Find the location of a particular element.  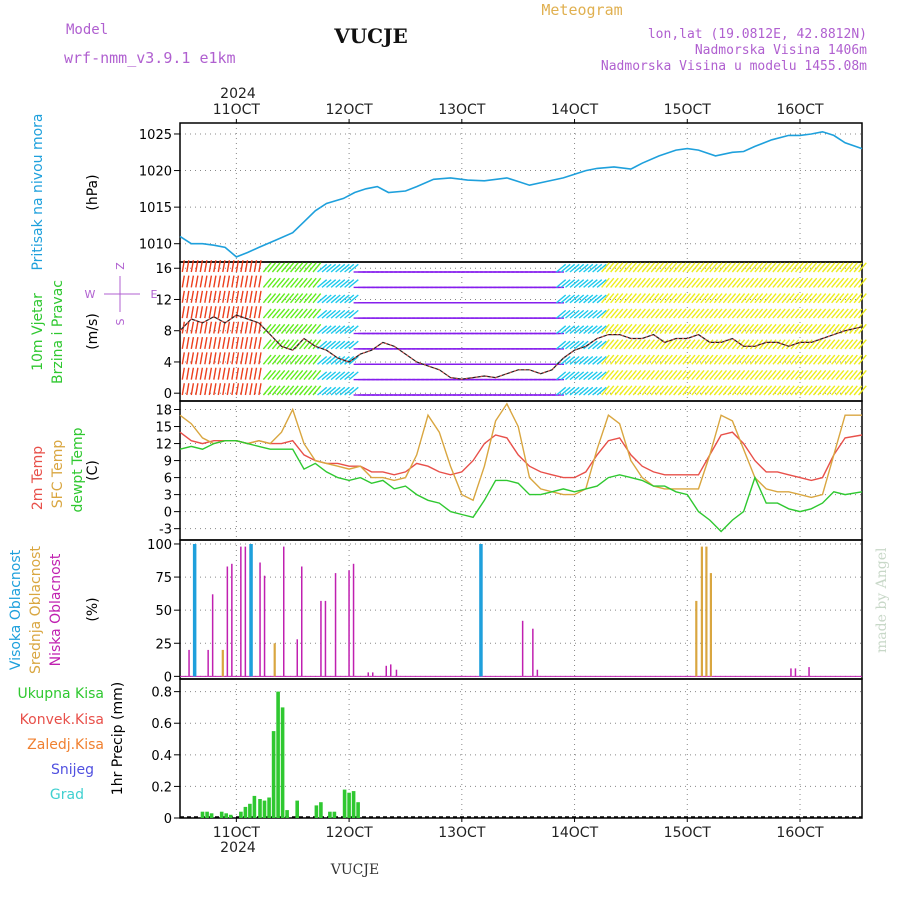

y-tick-label: 0 is located at coordinates (168, 677).